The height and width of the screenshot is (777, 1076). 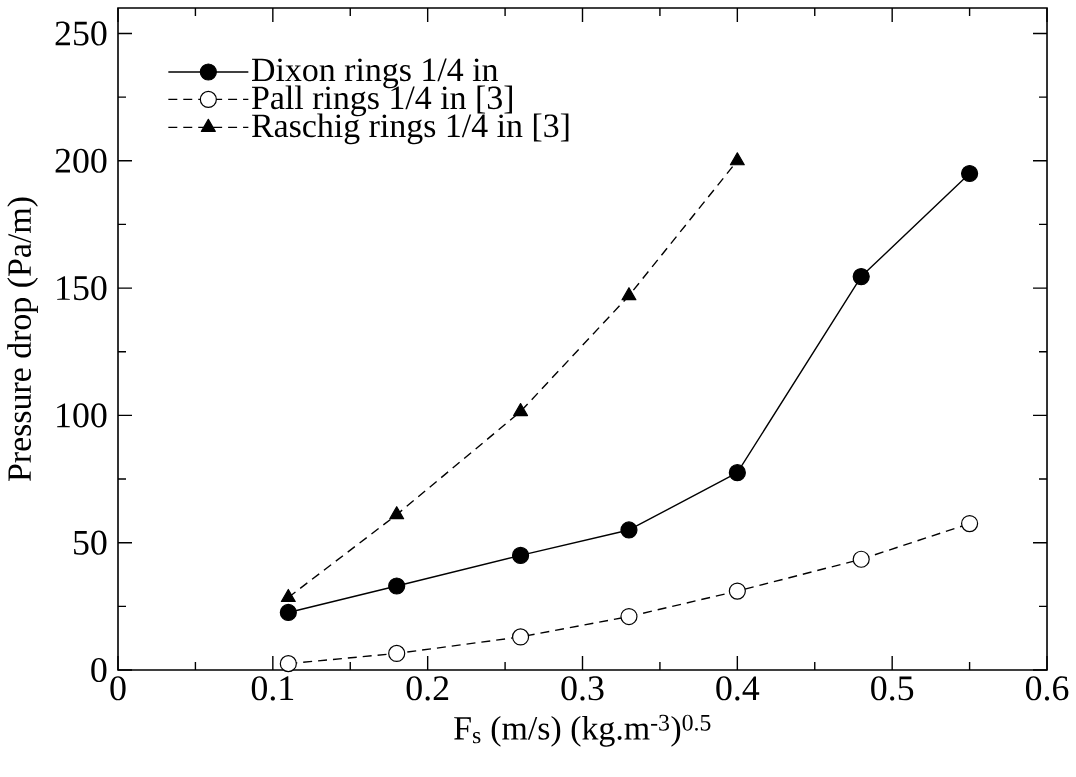 What do you see at coordinates (892, 688) in the screenshot?
I see `x-tick-label: 0.5` at bounding box center [892, 688].